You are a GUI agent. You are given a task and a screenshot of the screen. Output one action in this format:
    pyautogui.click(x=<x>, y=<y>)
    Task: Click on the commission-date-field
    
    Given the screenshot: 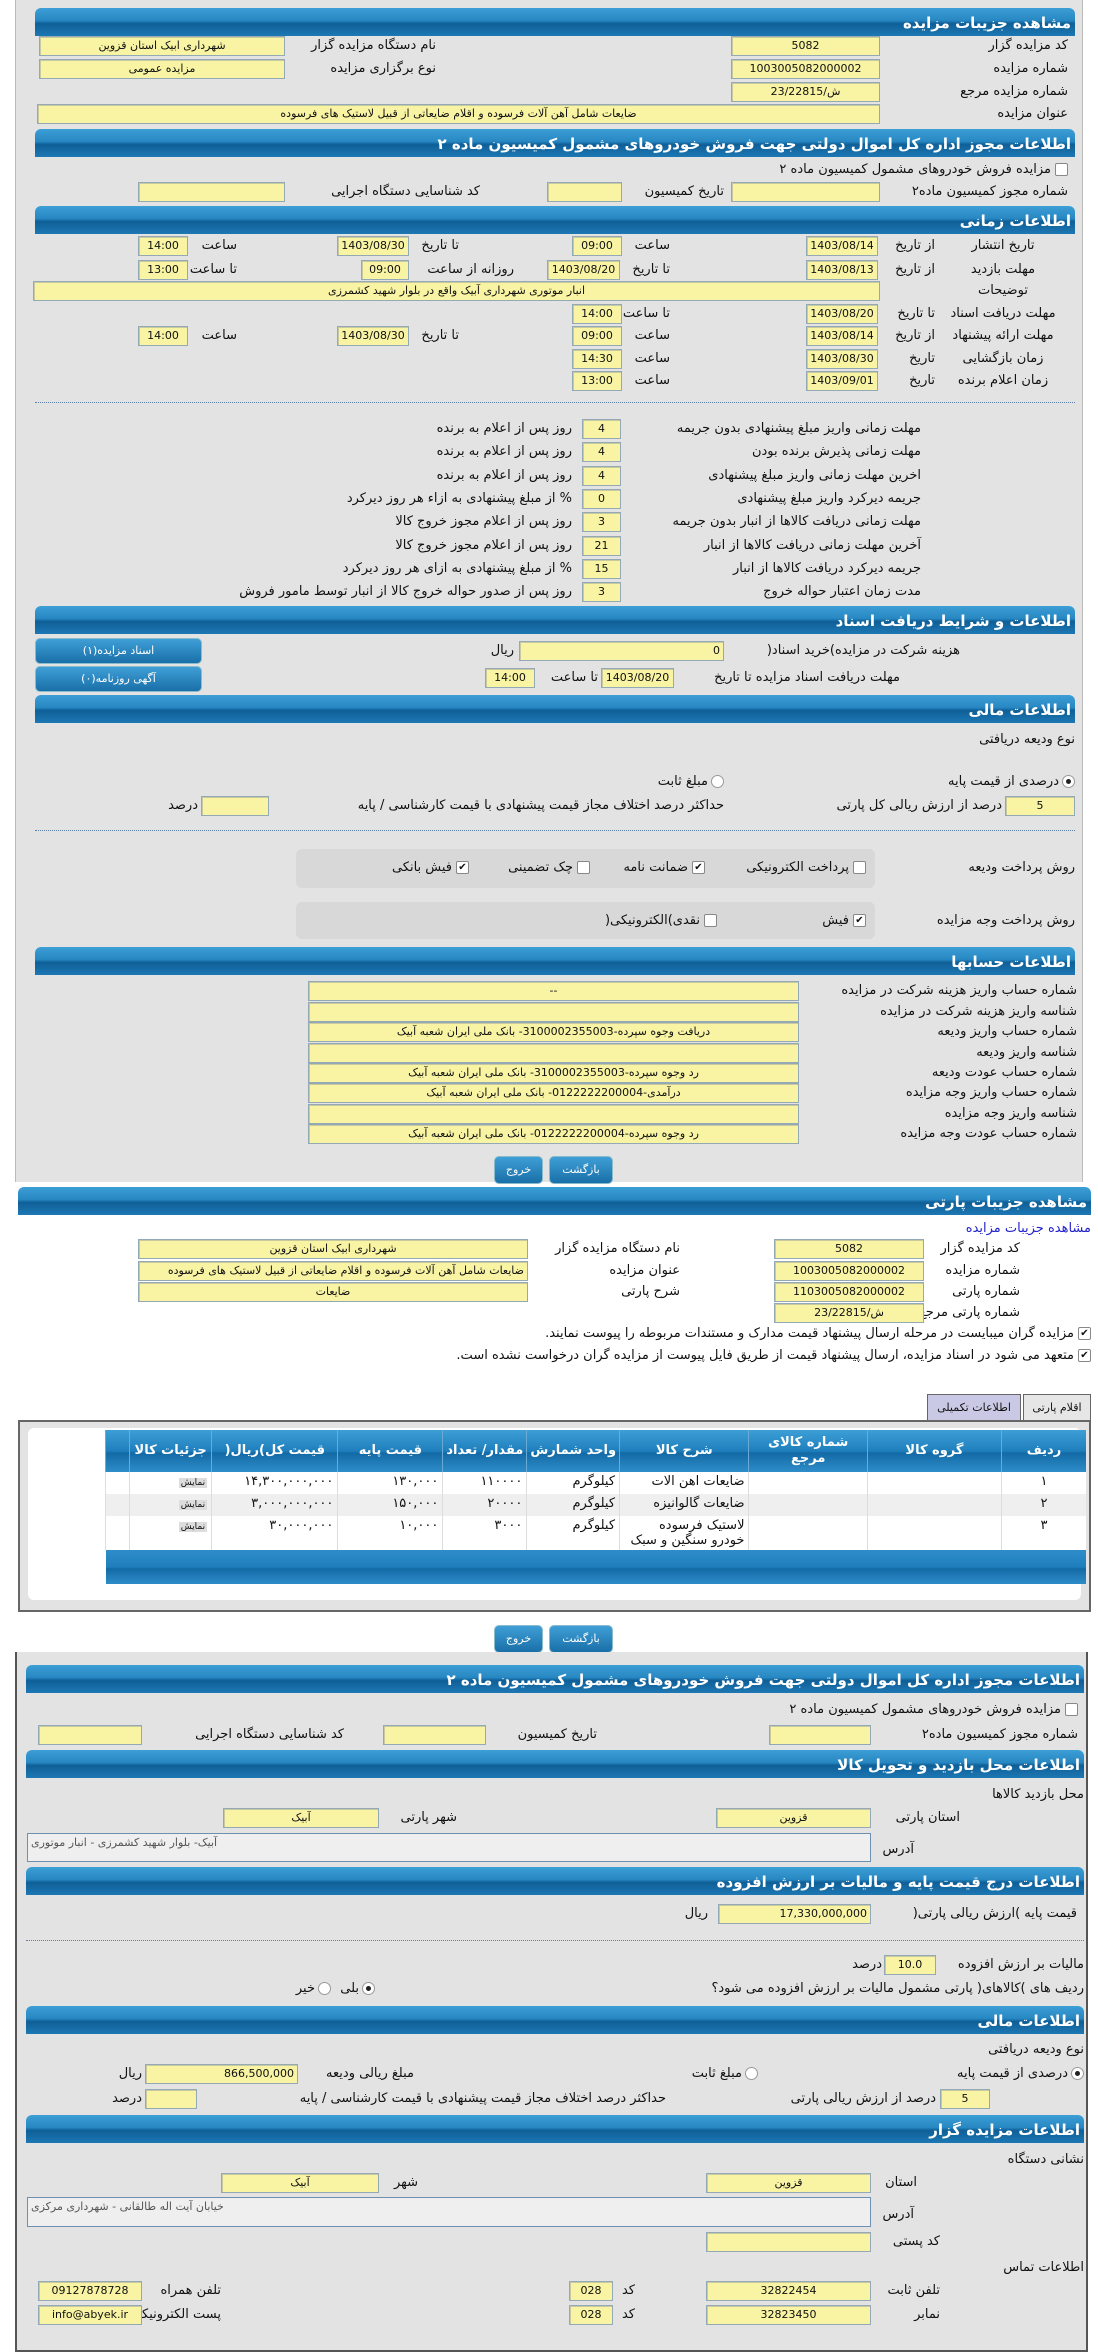 What is the action you would take?
    pyautogui.click(x=584, y=192)
    